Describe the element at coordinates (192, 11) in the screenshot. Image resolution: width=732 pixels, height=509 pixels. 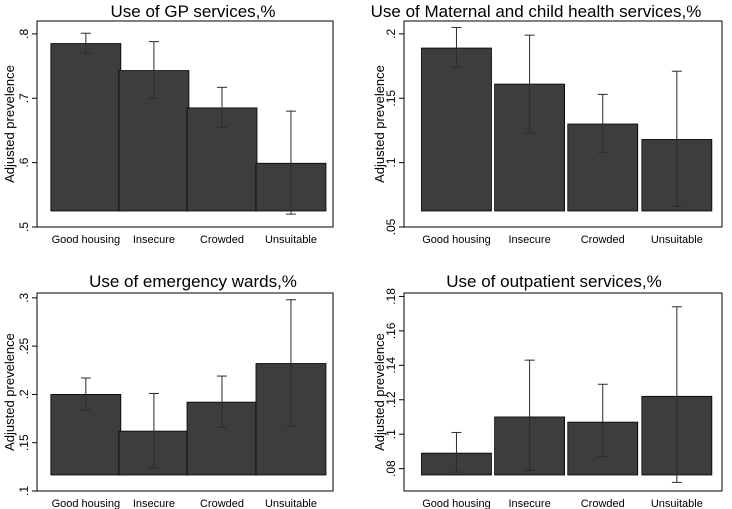
I see `chart-title: Use of GP services,%` at that location.